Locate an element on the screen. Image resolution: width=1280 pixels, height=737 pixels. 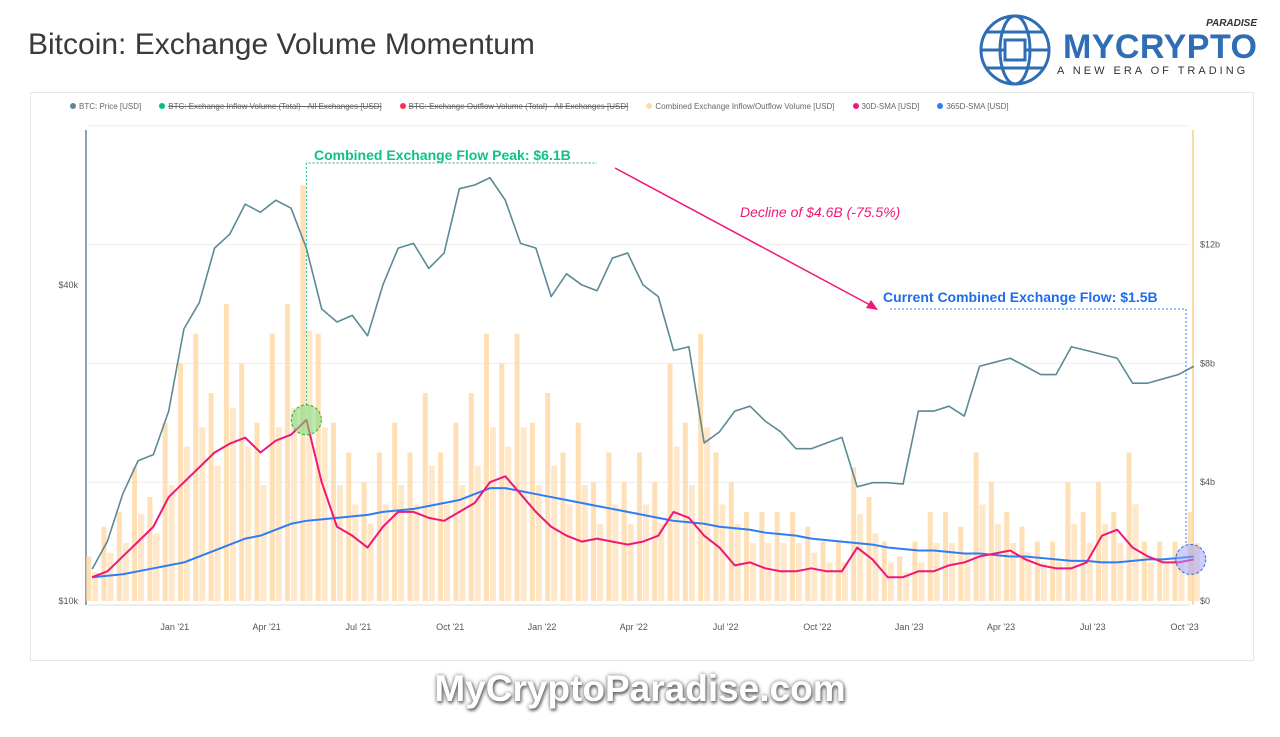
x-tick-label: Jul '22 is located at coordinates (726, 627).